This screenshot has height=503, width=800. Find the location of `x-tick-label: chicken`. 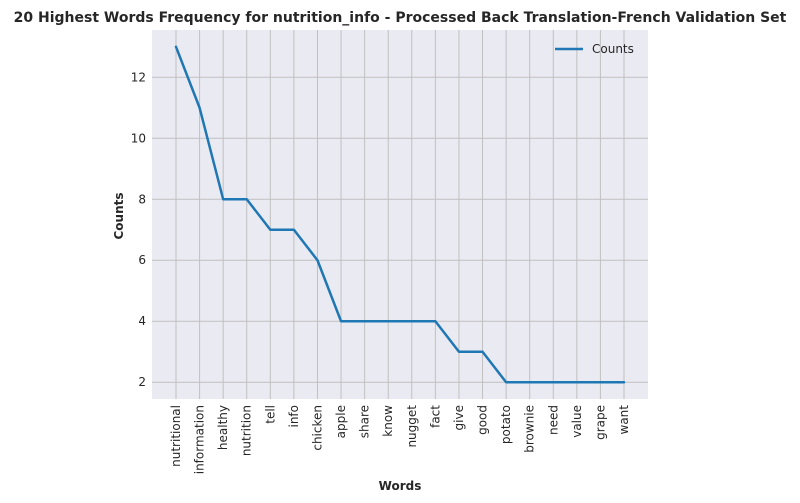

x-tick-label: chicken is located at coordinates (317, 428).